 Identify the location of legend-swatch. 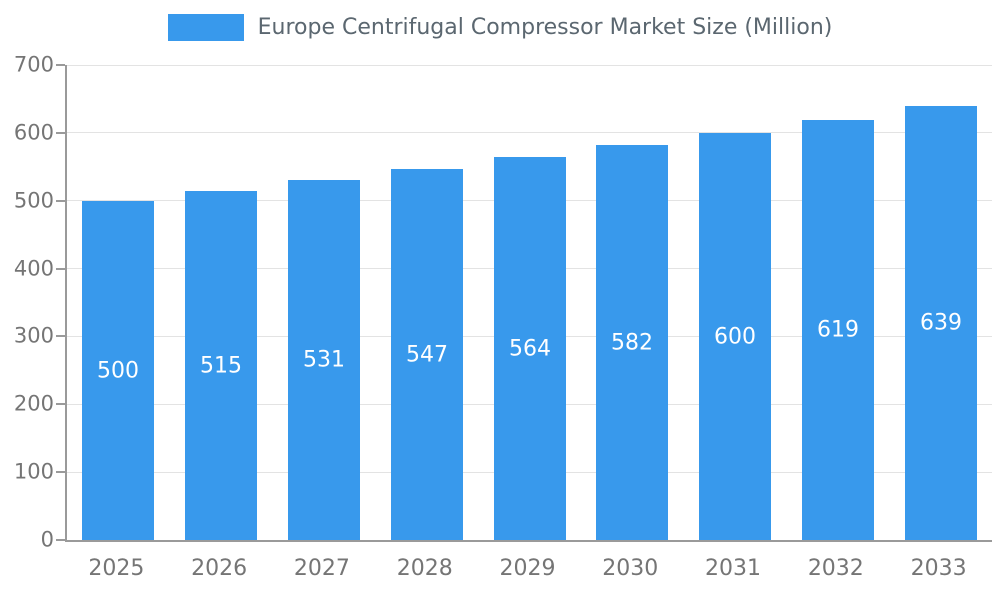
(205, 27).